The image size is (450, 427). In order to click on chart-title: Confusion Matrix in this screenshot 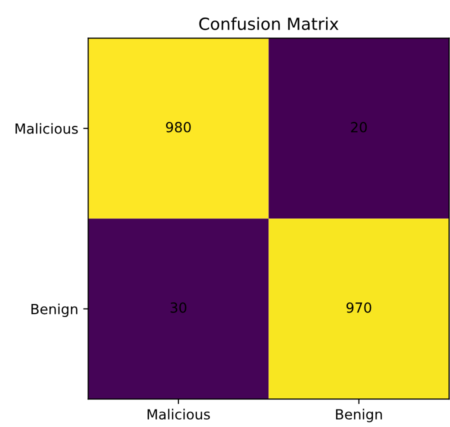, I will do `click(268, 23)`.